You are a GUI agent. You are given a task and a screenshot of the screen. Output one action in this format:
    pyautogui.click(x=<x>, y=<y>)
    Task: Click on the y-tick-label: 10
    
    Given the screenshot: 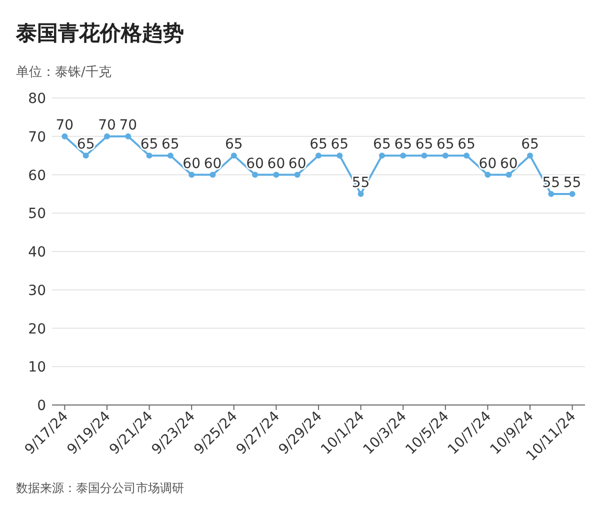 What is the action you would take?
    pyautogui.click(x=37, y=368)
    